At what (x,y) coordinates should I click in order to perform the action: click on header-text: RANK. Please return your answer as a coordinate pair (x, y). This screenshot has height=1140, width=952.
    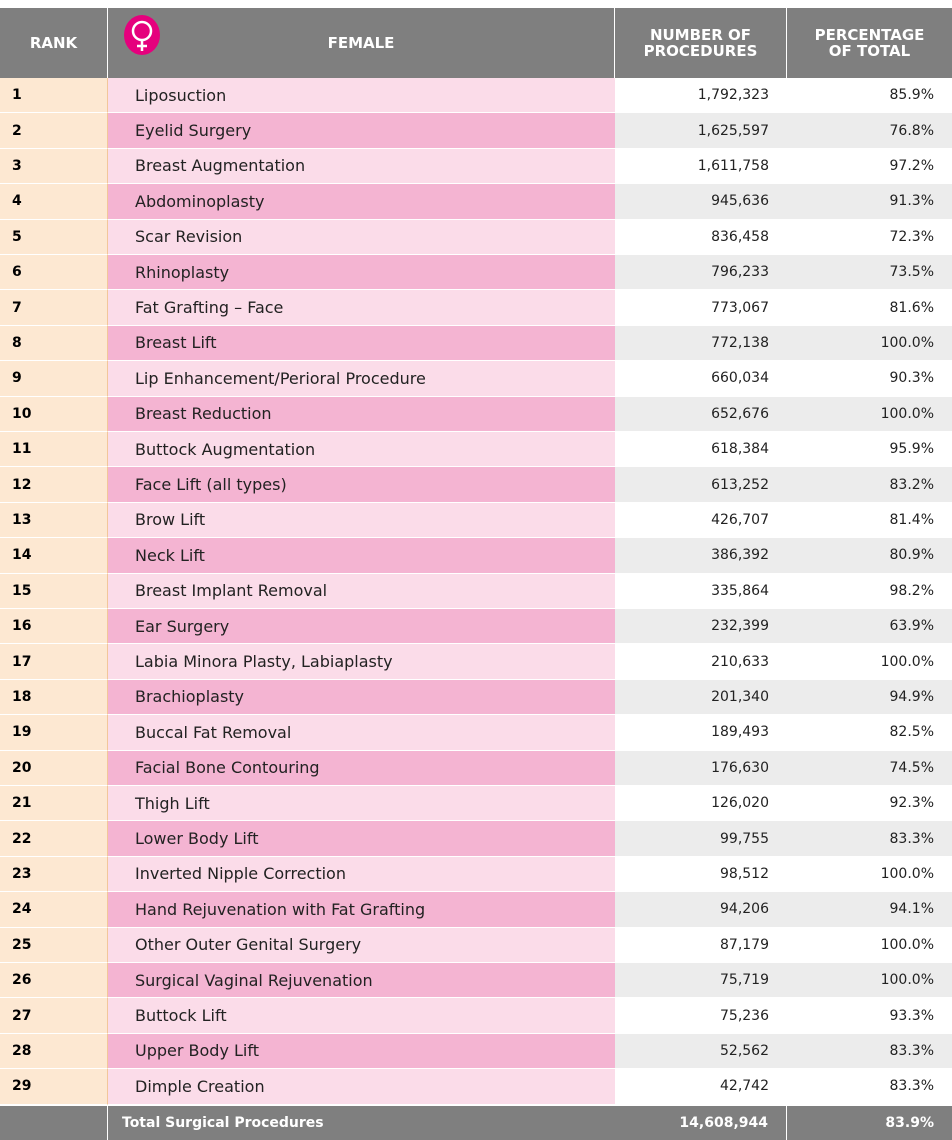
    Looking at the image, I should click on (53, 43).